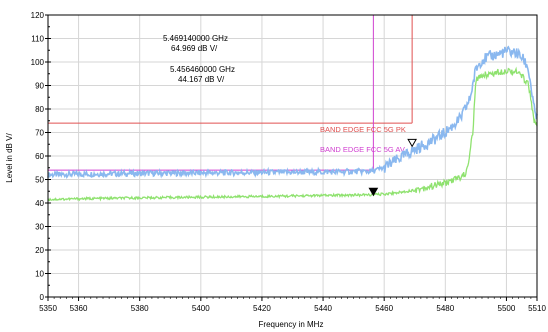  Describe the element at coordinates (39, 86) in the screenshot. I see `y-tick-label: 90` at that location.